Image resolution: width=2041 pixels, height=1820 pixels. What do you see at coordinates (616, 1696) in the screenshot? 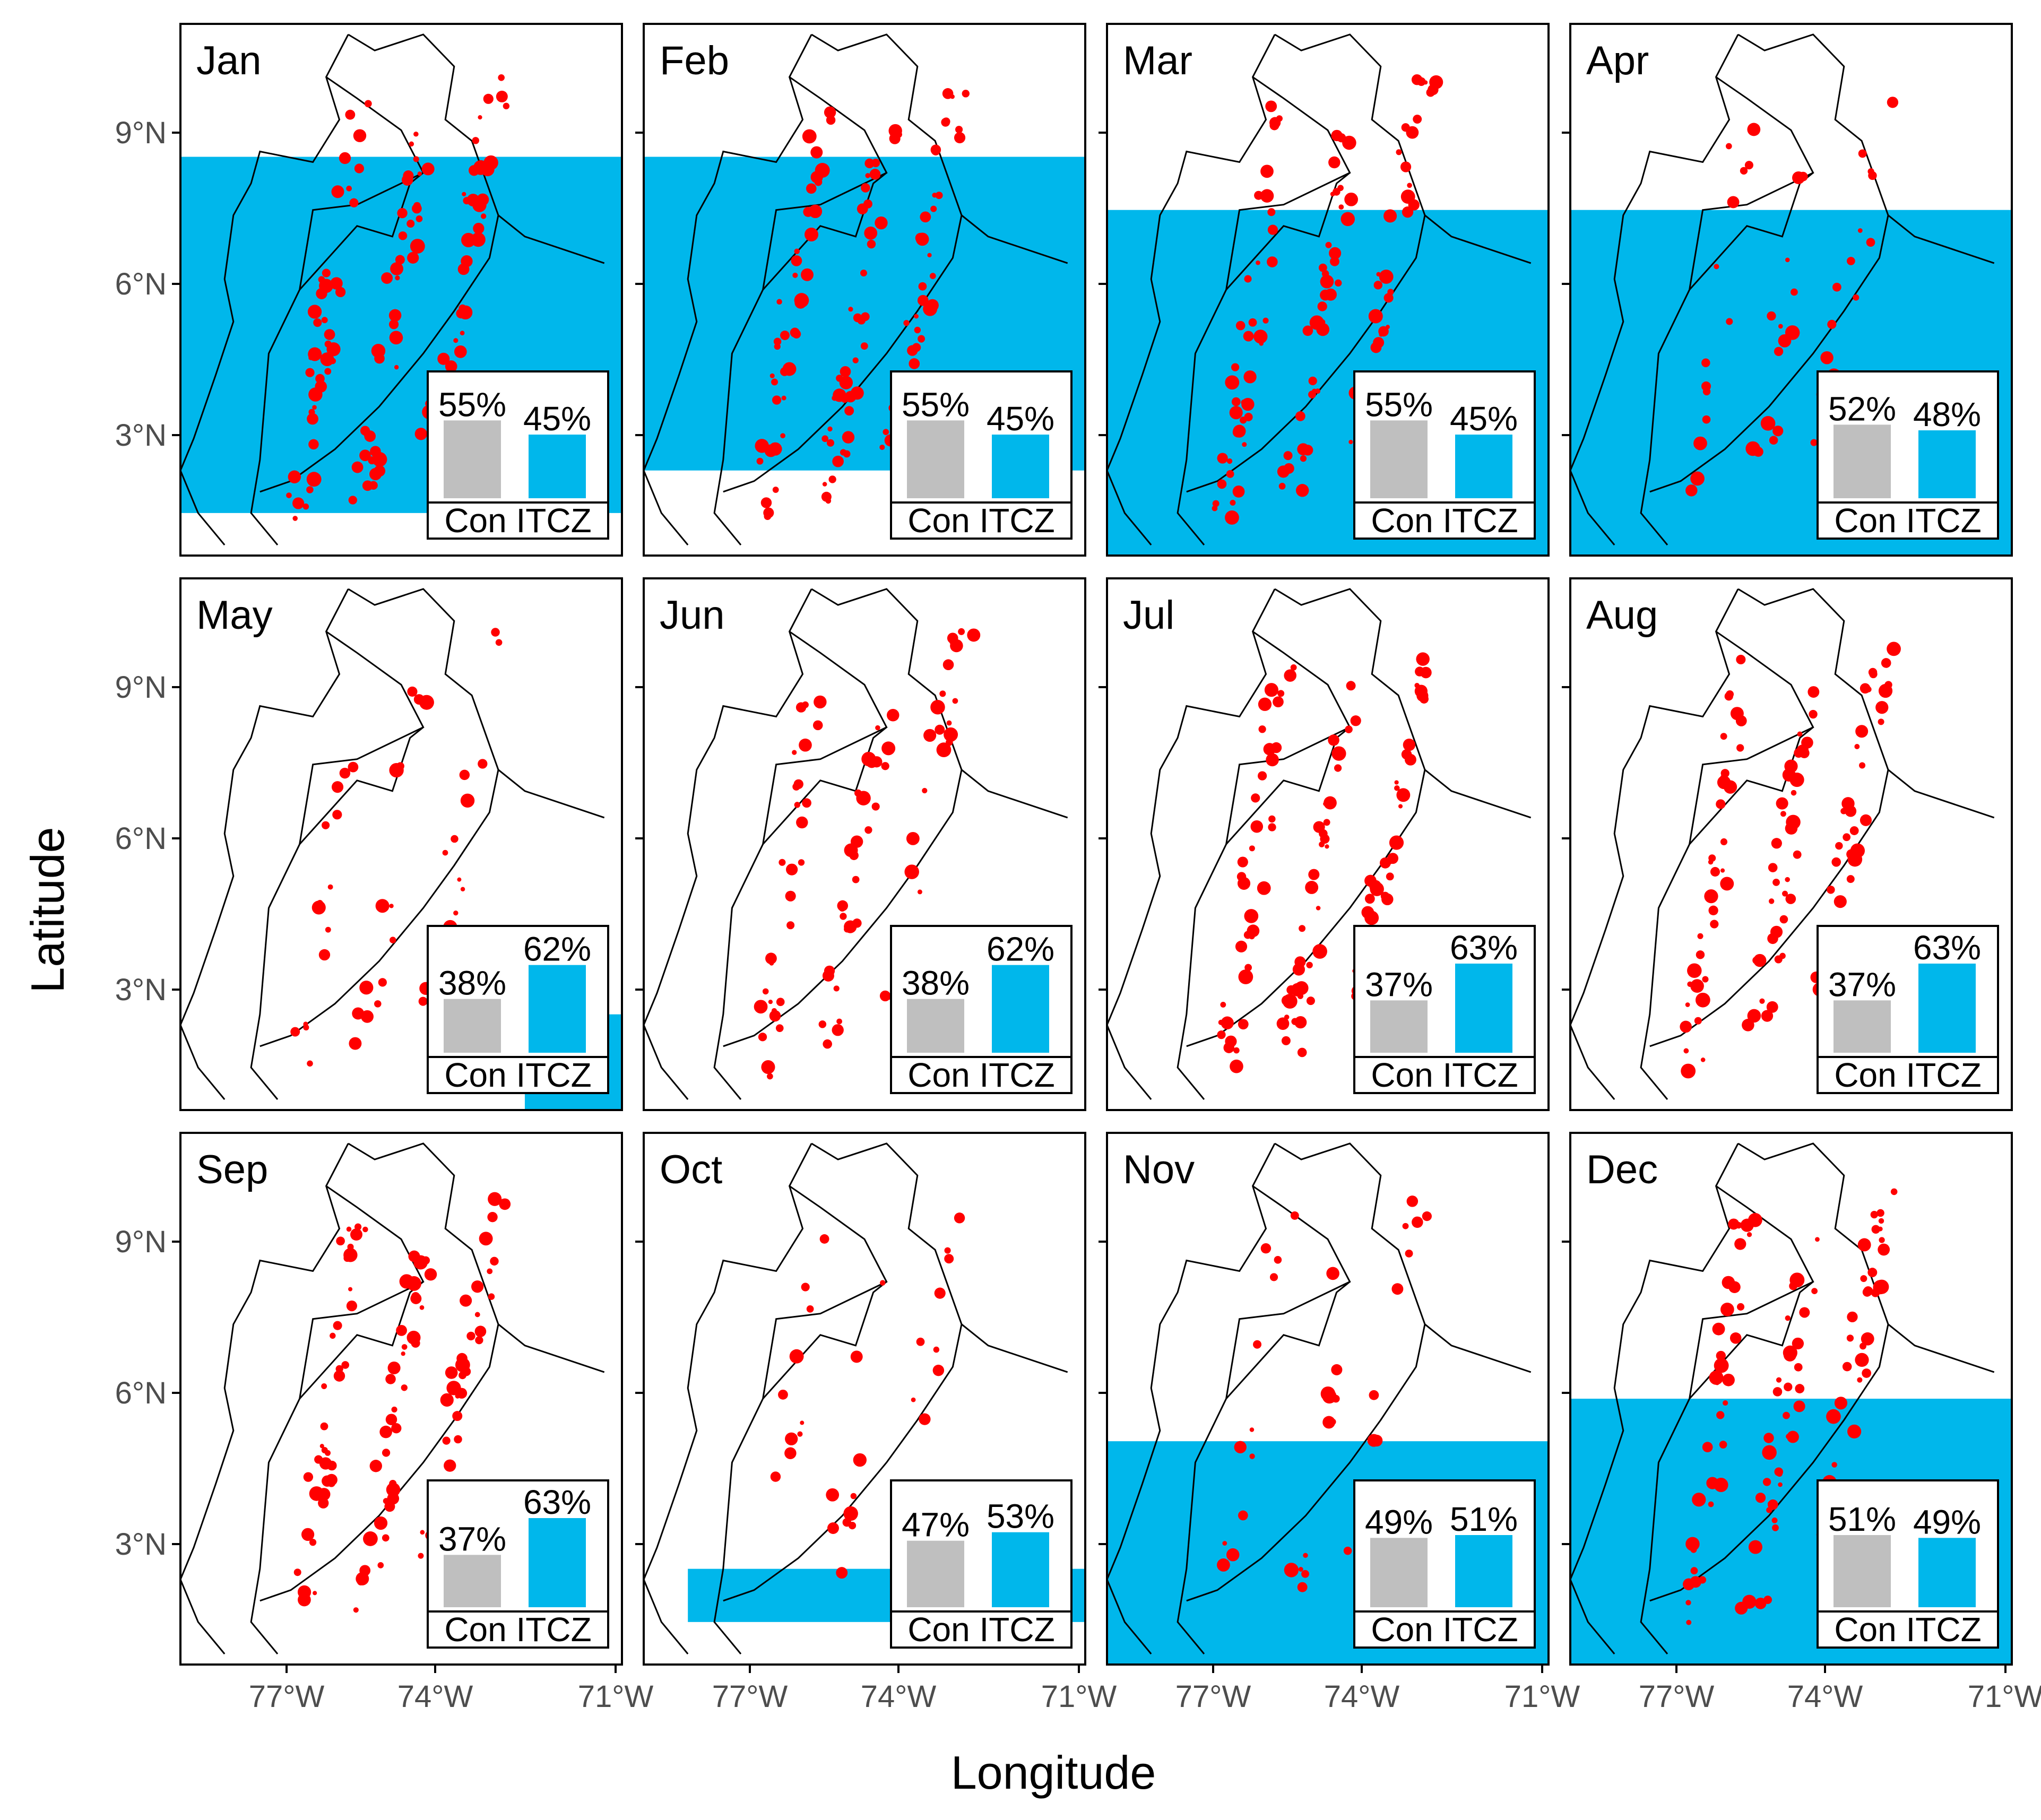
I see `lon-tick-label: 71°W` at bounding box center [616, 1696].